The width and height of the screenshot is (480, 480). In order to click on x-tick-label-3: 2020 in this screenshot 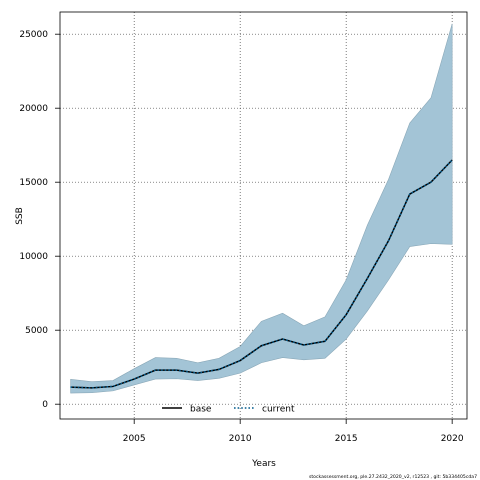, I will do `click(452, 439)`.